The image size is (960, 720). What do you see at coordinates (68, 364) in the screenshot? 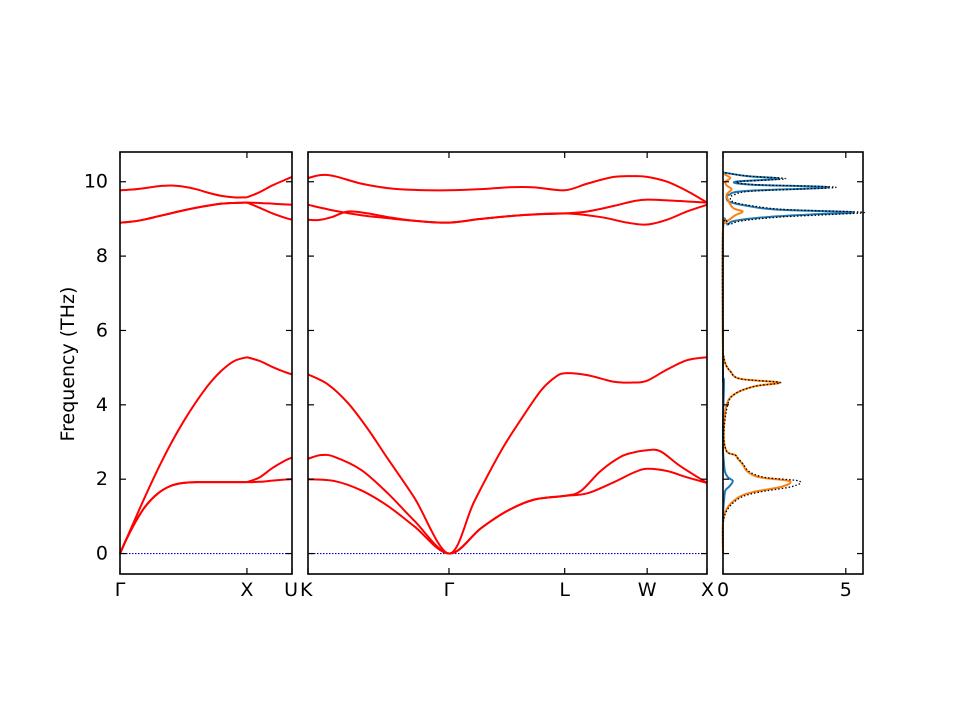
I see `y-axis-label: Frequency (THz)` at bounding box center [68, 364].